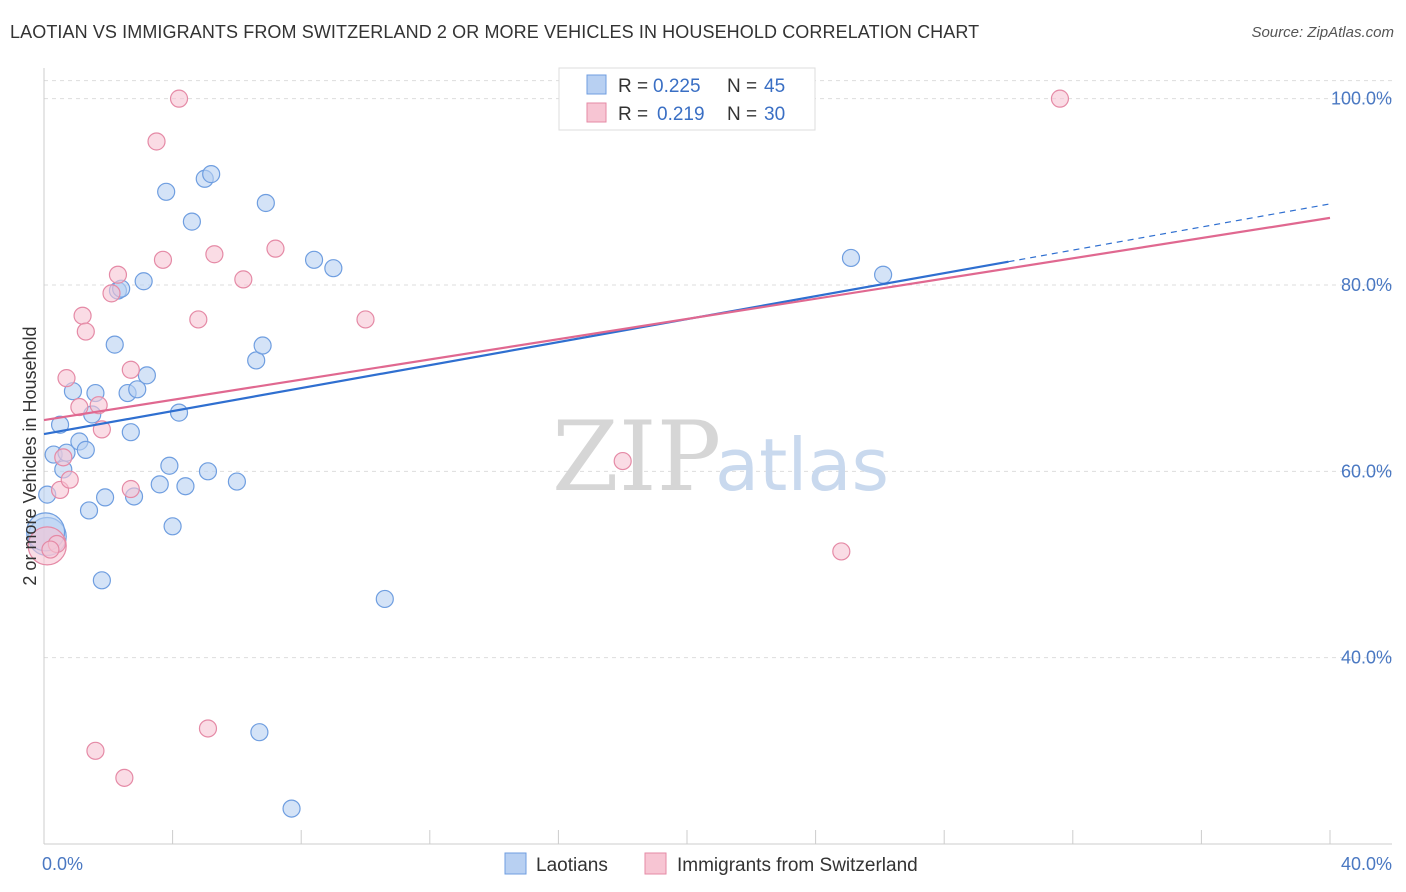 This screenshot has height=892, width=1406. I want to click on legend-bottom: Laotians Immigrants from Switzerland, so click(711, 864).